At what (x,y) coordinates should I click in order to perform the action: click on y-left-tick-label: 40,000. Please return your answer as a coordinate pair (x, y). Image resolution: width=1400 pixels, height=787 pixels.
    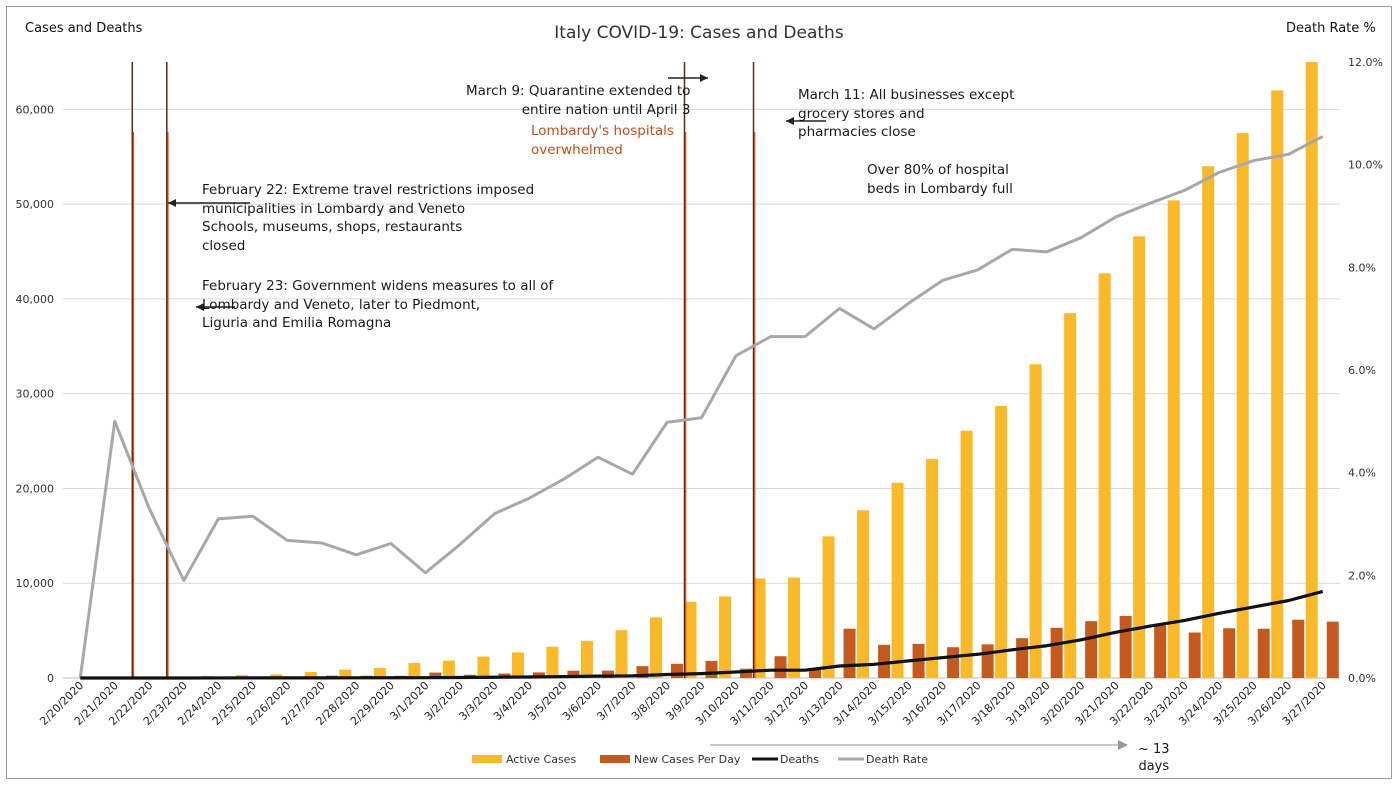
    Looking at the image, I should click on (35, 299).